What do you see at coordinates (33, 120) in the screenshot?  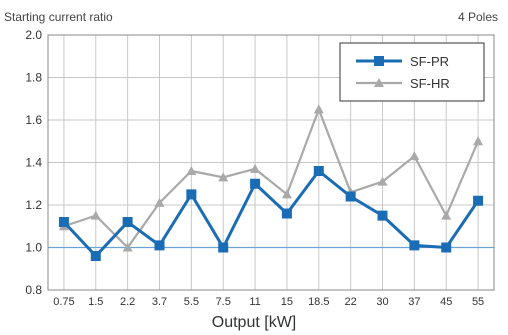 I see `y-tick-label: 1.6` at bounding box center [33, 120].